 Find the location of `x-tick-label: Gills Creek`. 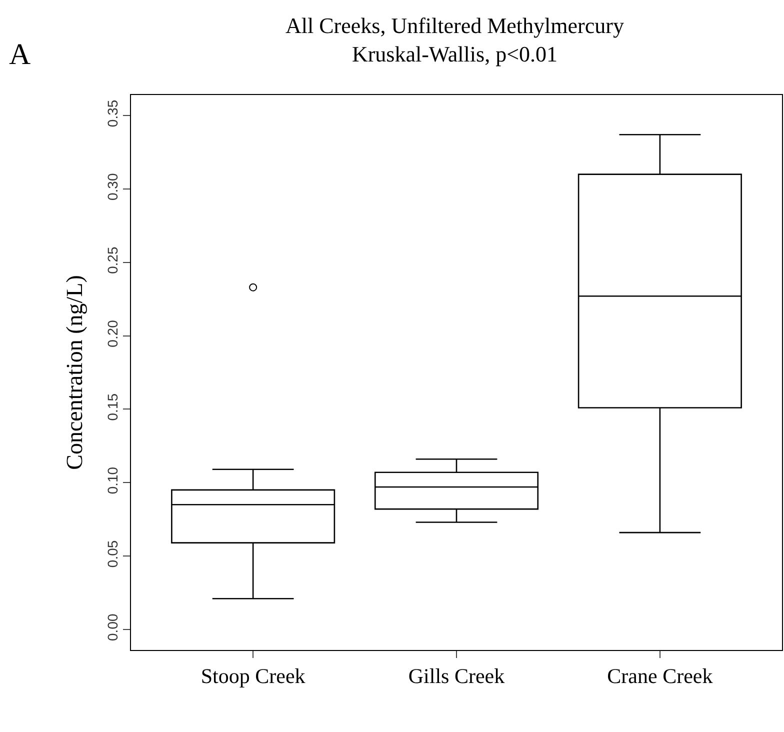

x-tick-label: Gills Creek is located at coordinates (457, 676).